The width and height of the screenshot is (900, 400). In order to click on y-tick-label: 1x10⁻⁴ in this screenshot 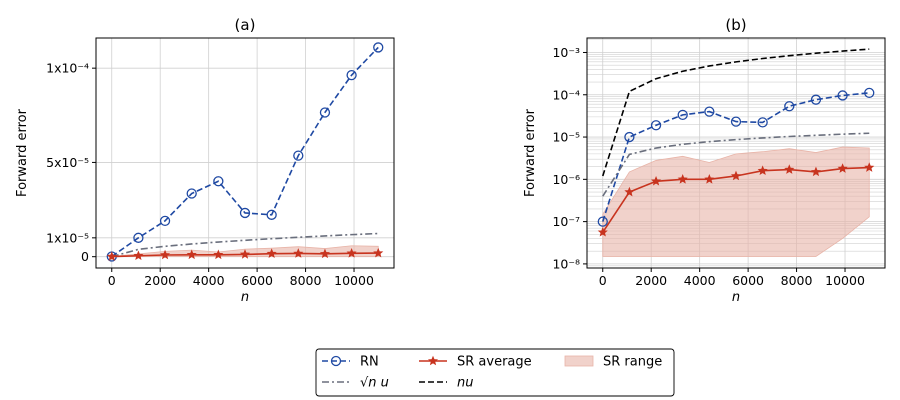, I will do `click(67, 68)`.